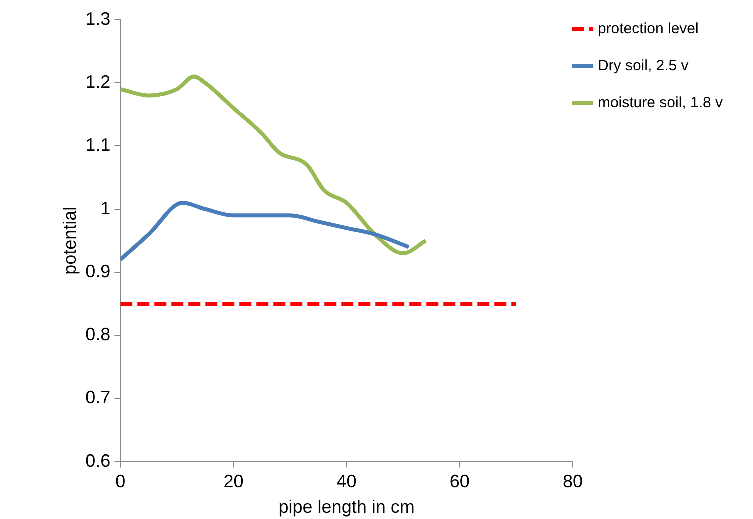 The width and height of the screenshot is (753, 519). What do you see at coordinates (346, 507) in the screenshot?
I see `x-axis-title: pipe length in cm` at bounding box center [346, 507].